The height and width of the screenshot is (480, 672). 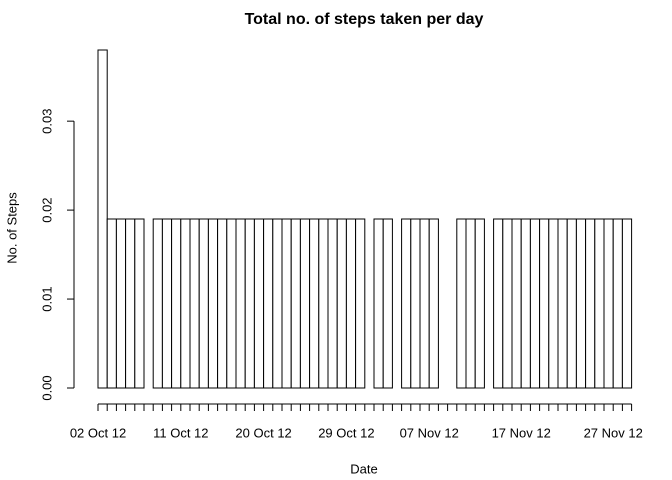 What do you see at coordinates (46, 209) in the screenshot?
I see `y-tick-label: 0.02` at bounding box center [46, 209].